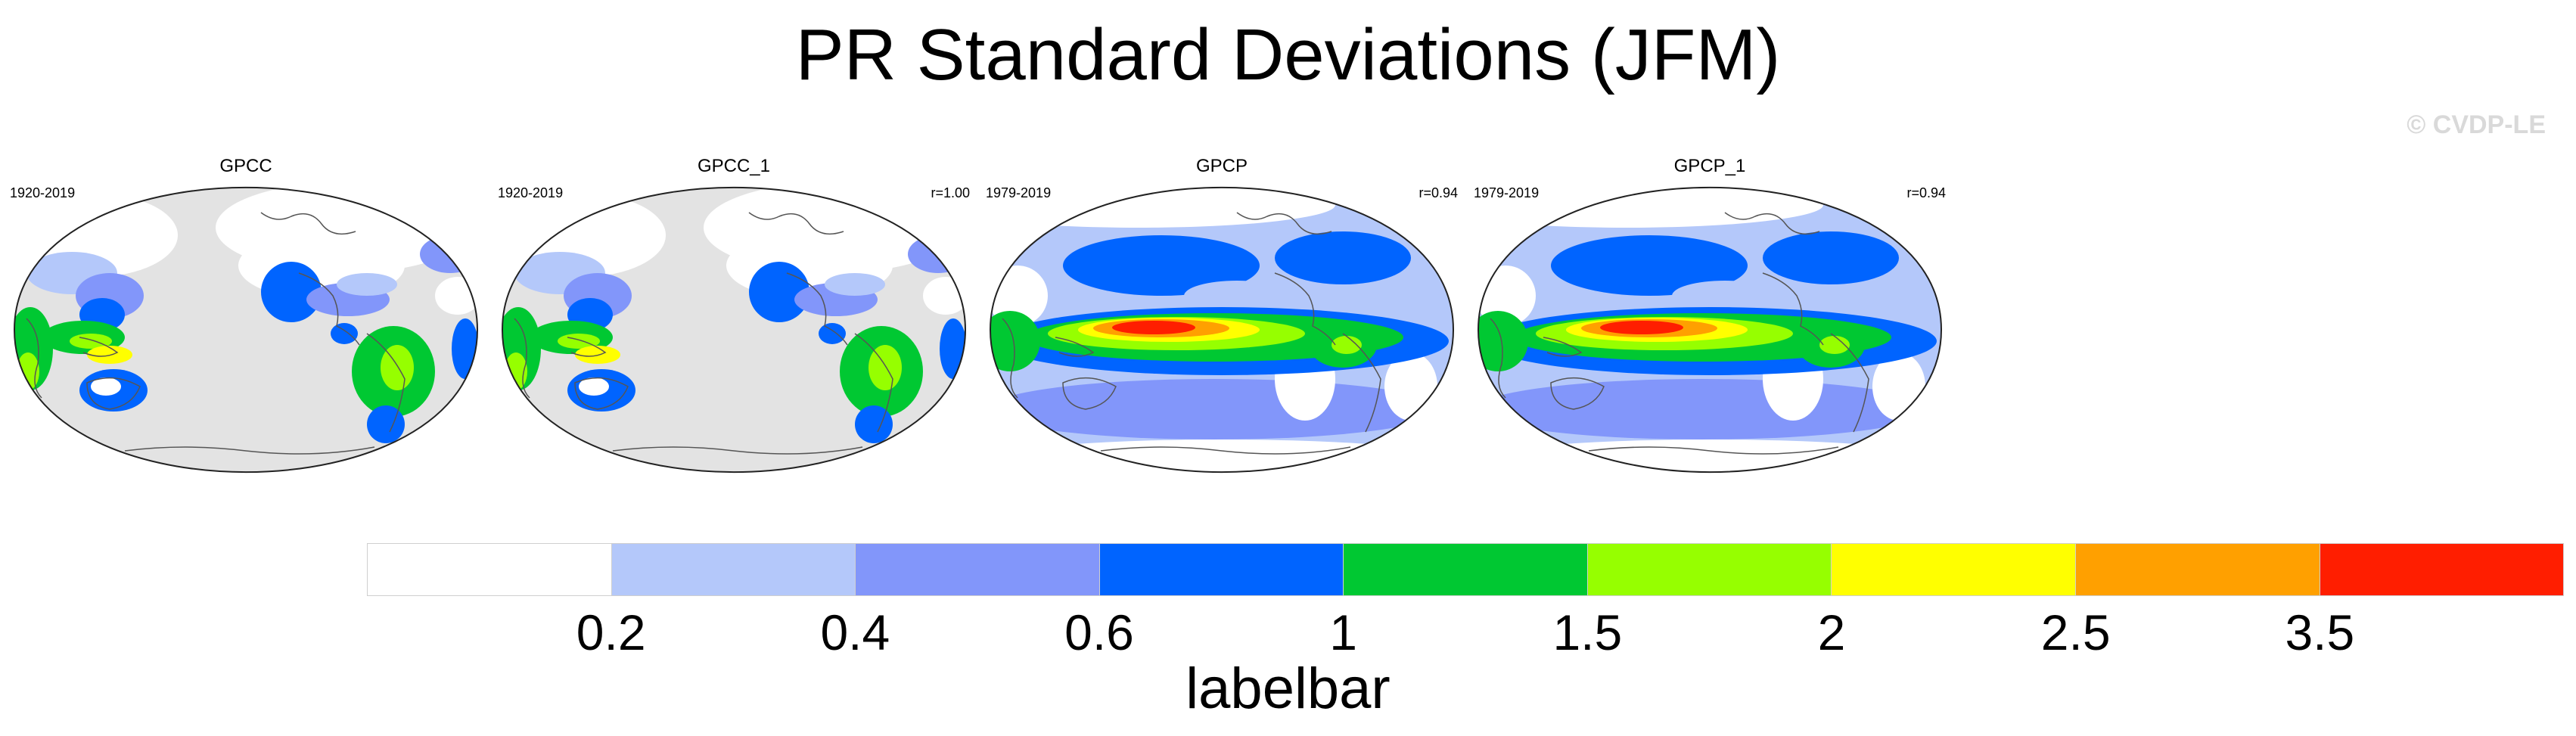 This screenshot has width=2576, height=736. Describe the element at coordinates (611, 632) in the screenshot. I see `labelbar-tick-label: 0.2` at that location.